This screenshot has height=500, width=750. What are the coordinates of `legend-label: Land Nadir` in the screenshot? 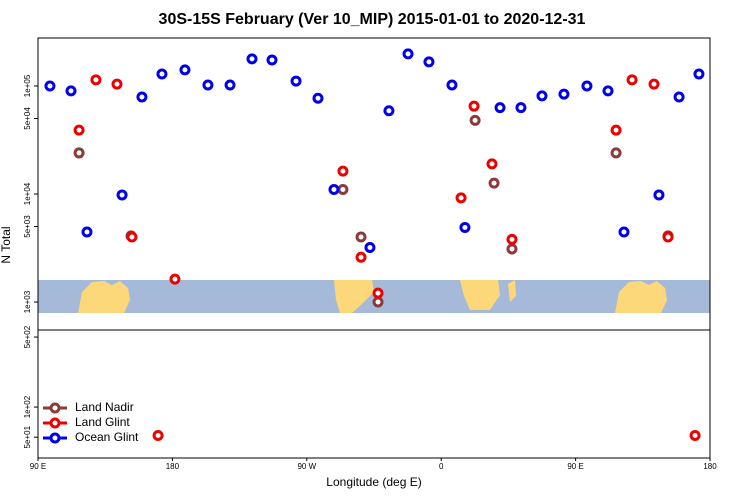 It's located at (104, 407).